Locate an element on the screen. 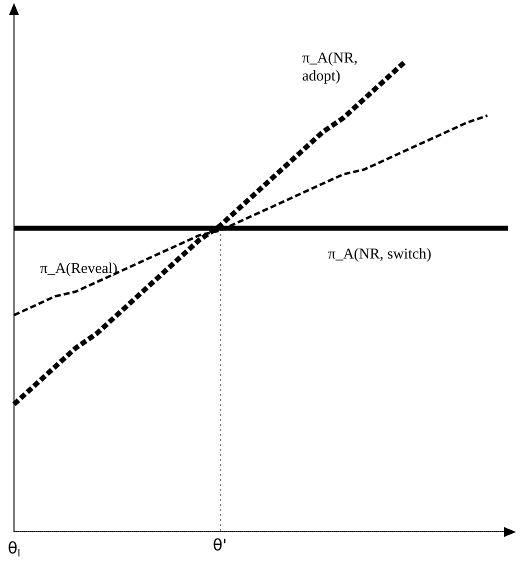 This screenshot has width=520, height=566. series-label: π_A(NR, switch) is located at coordinates (380, 254).